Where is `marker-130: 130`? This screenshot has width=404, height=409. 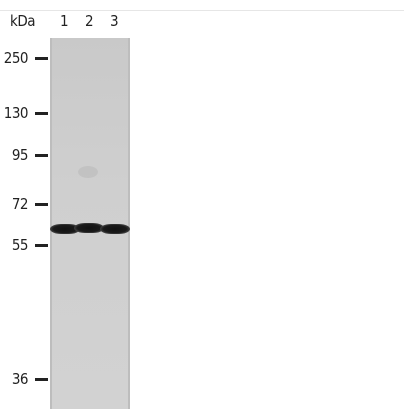 marker-130: 130 is located at coordinates (24, 113).